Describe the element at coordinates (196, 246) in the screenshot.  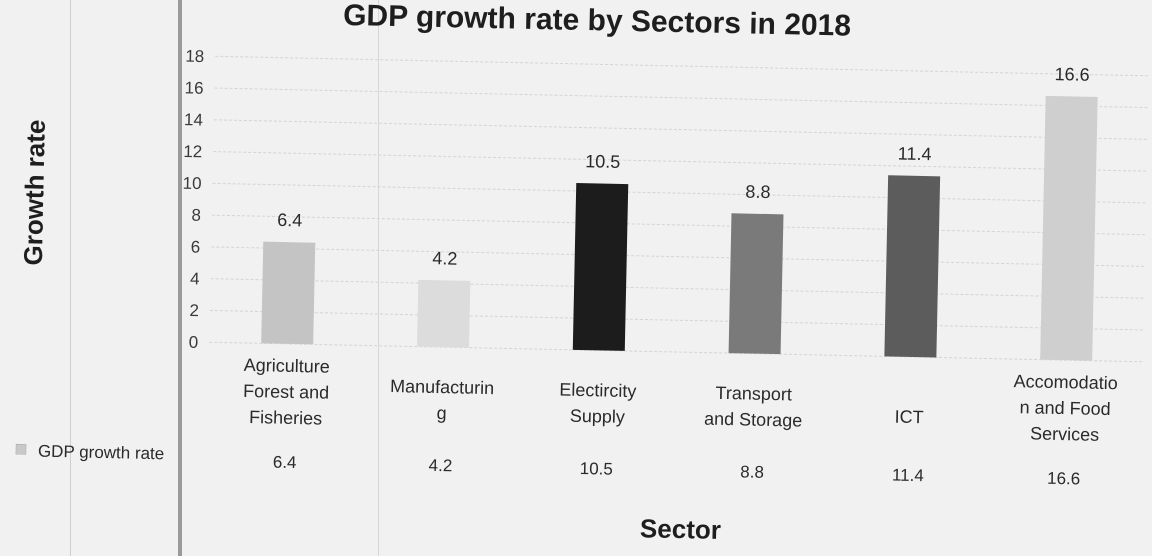
I see `y-tick-label: 6` at that location.